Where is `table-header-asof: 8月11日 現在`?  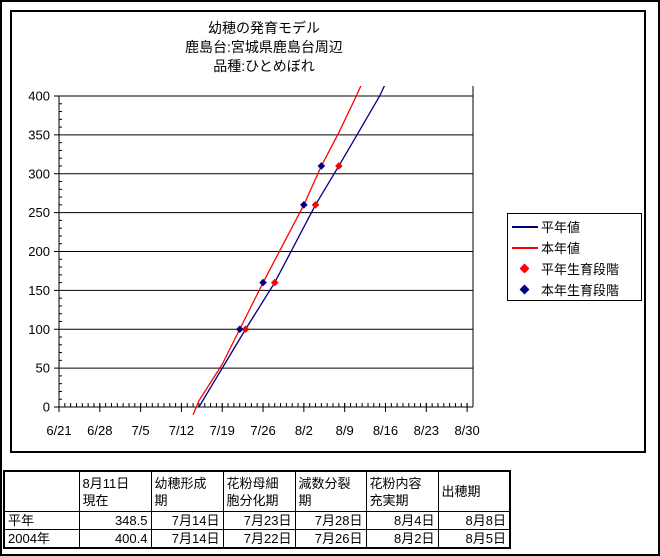
table-header-asof: 8月11日 現在 is located at coordinates (115, 491).